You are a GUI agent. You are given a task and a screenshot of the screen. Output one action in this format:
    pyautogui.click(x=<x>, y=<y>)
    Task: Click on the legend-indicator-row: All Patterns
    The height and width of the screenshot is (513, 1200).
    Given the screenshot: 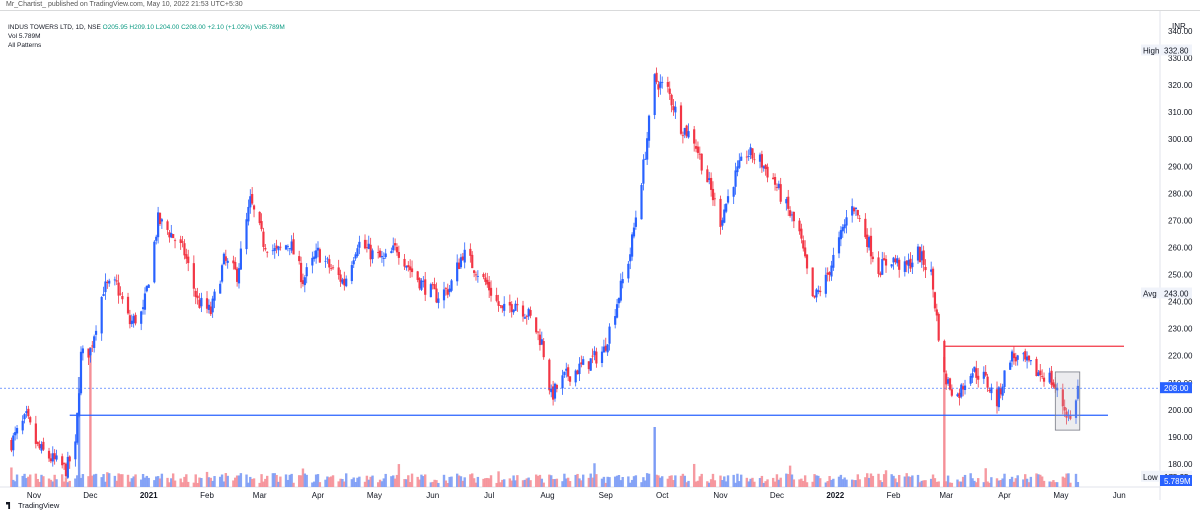 What is the action you would take?
    pyautogui.click(x=24, y=45)
    